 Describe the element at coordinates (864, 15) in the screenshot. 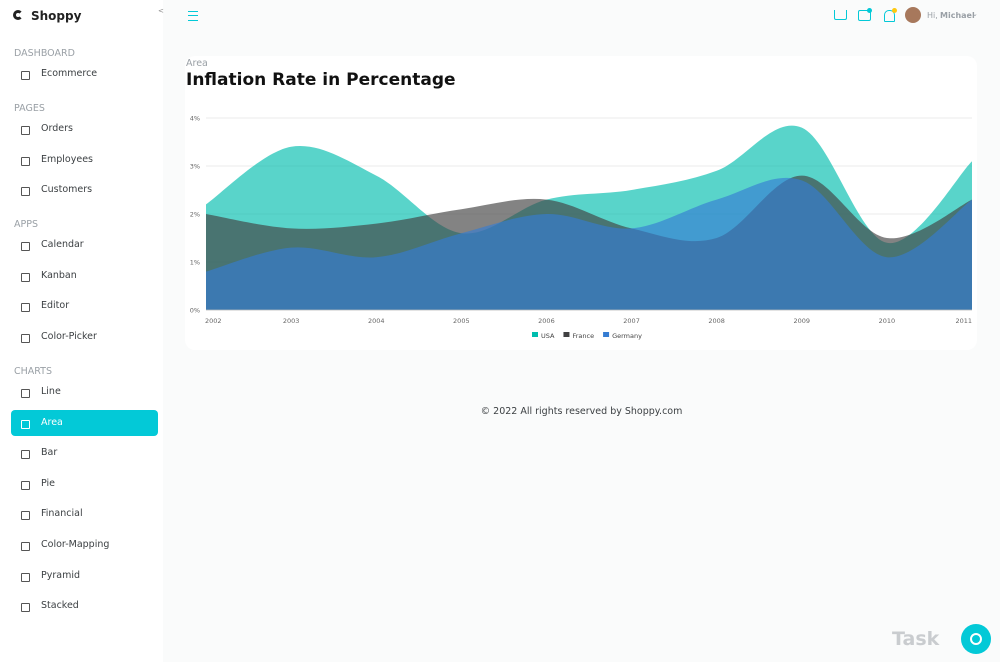

I see `chat-button` at that location.